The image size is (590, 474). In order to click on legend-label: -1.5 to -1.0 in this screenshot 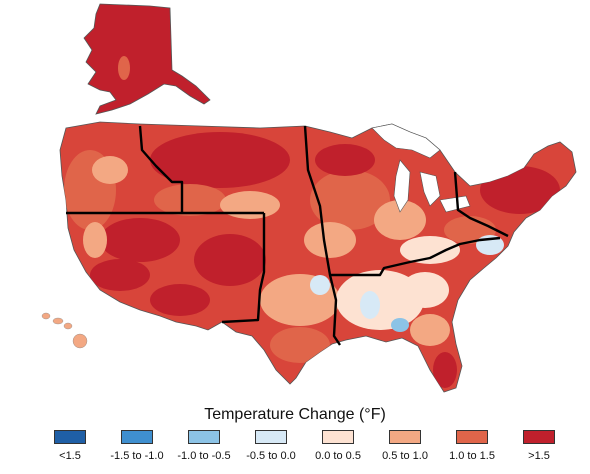, I will do `click(137, 456)`.